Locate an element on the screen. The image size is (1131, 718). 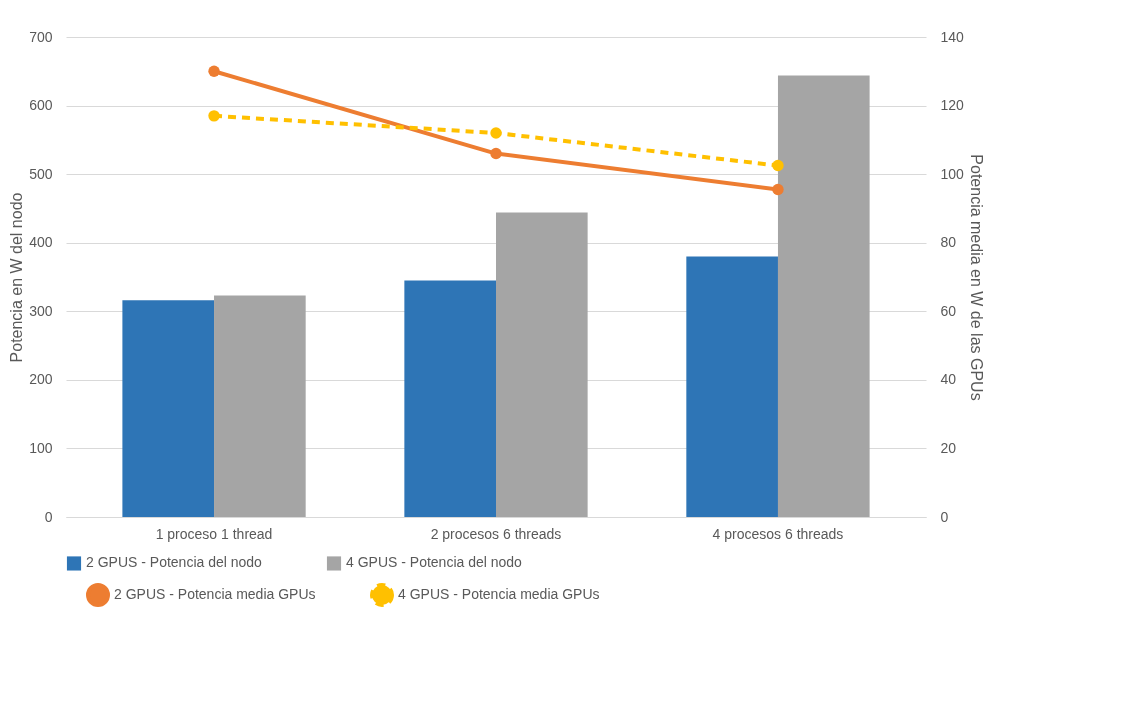
legend-label: 2 GPUS - Potencia del nodo is located at coordinates (174, 562).